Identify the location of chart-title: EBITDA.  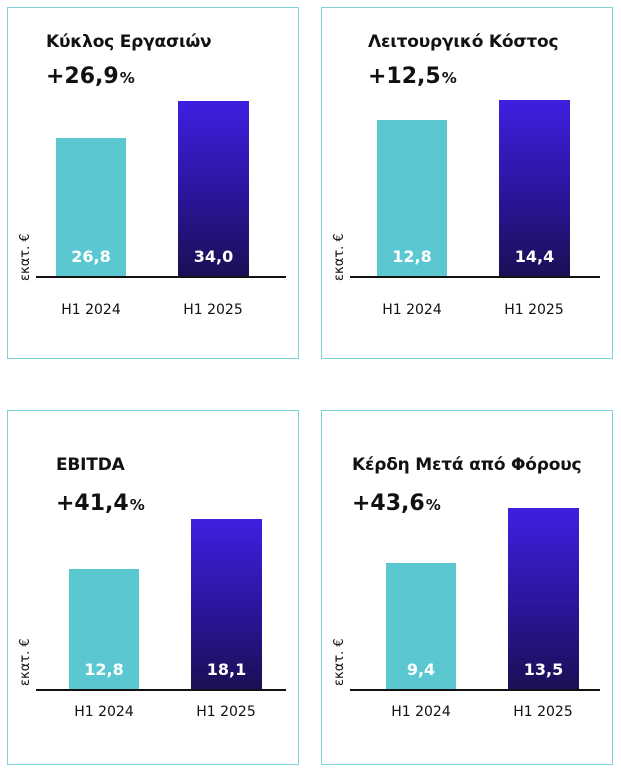
(90, 465).